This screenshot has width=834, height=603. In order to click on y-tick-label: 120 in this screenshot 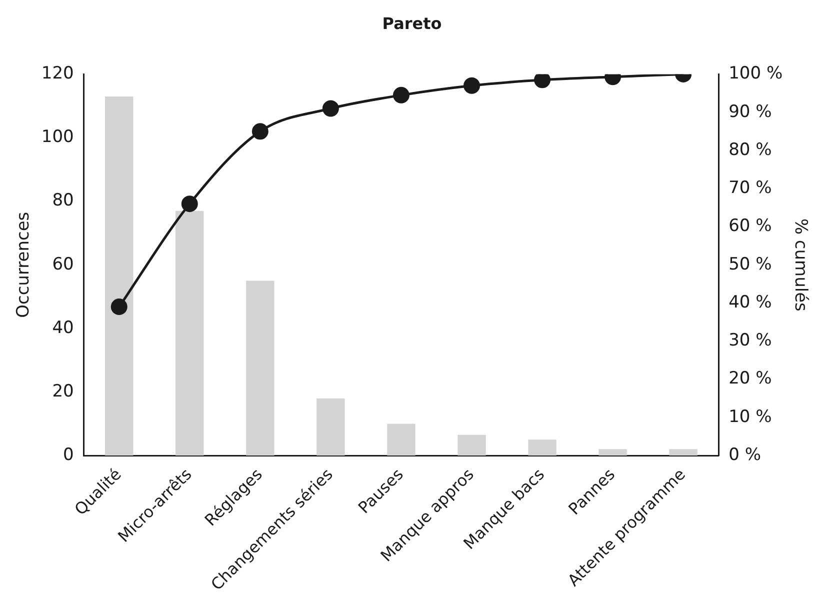, I will do `click(57, 74)`.